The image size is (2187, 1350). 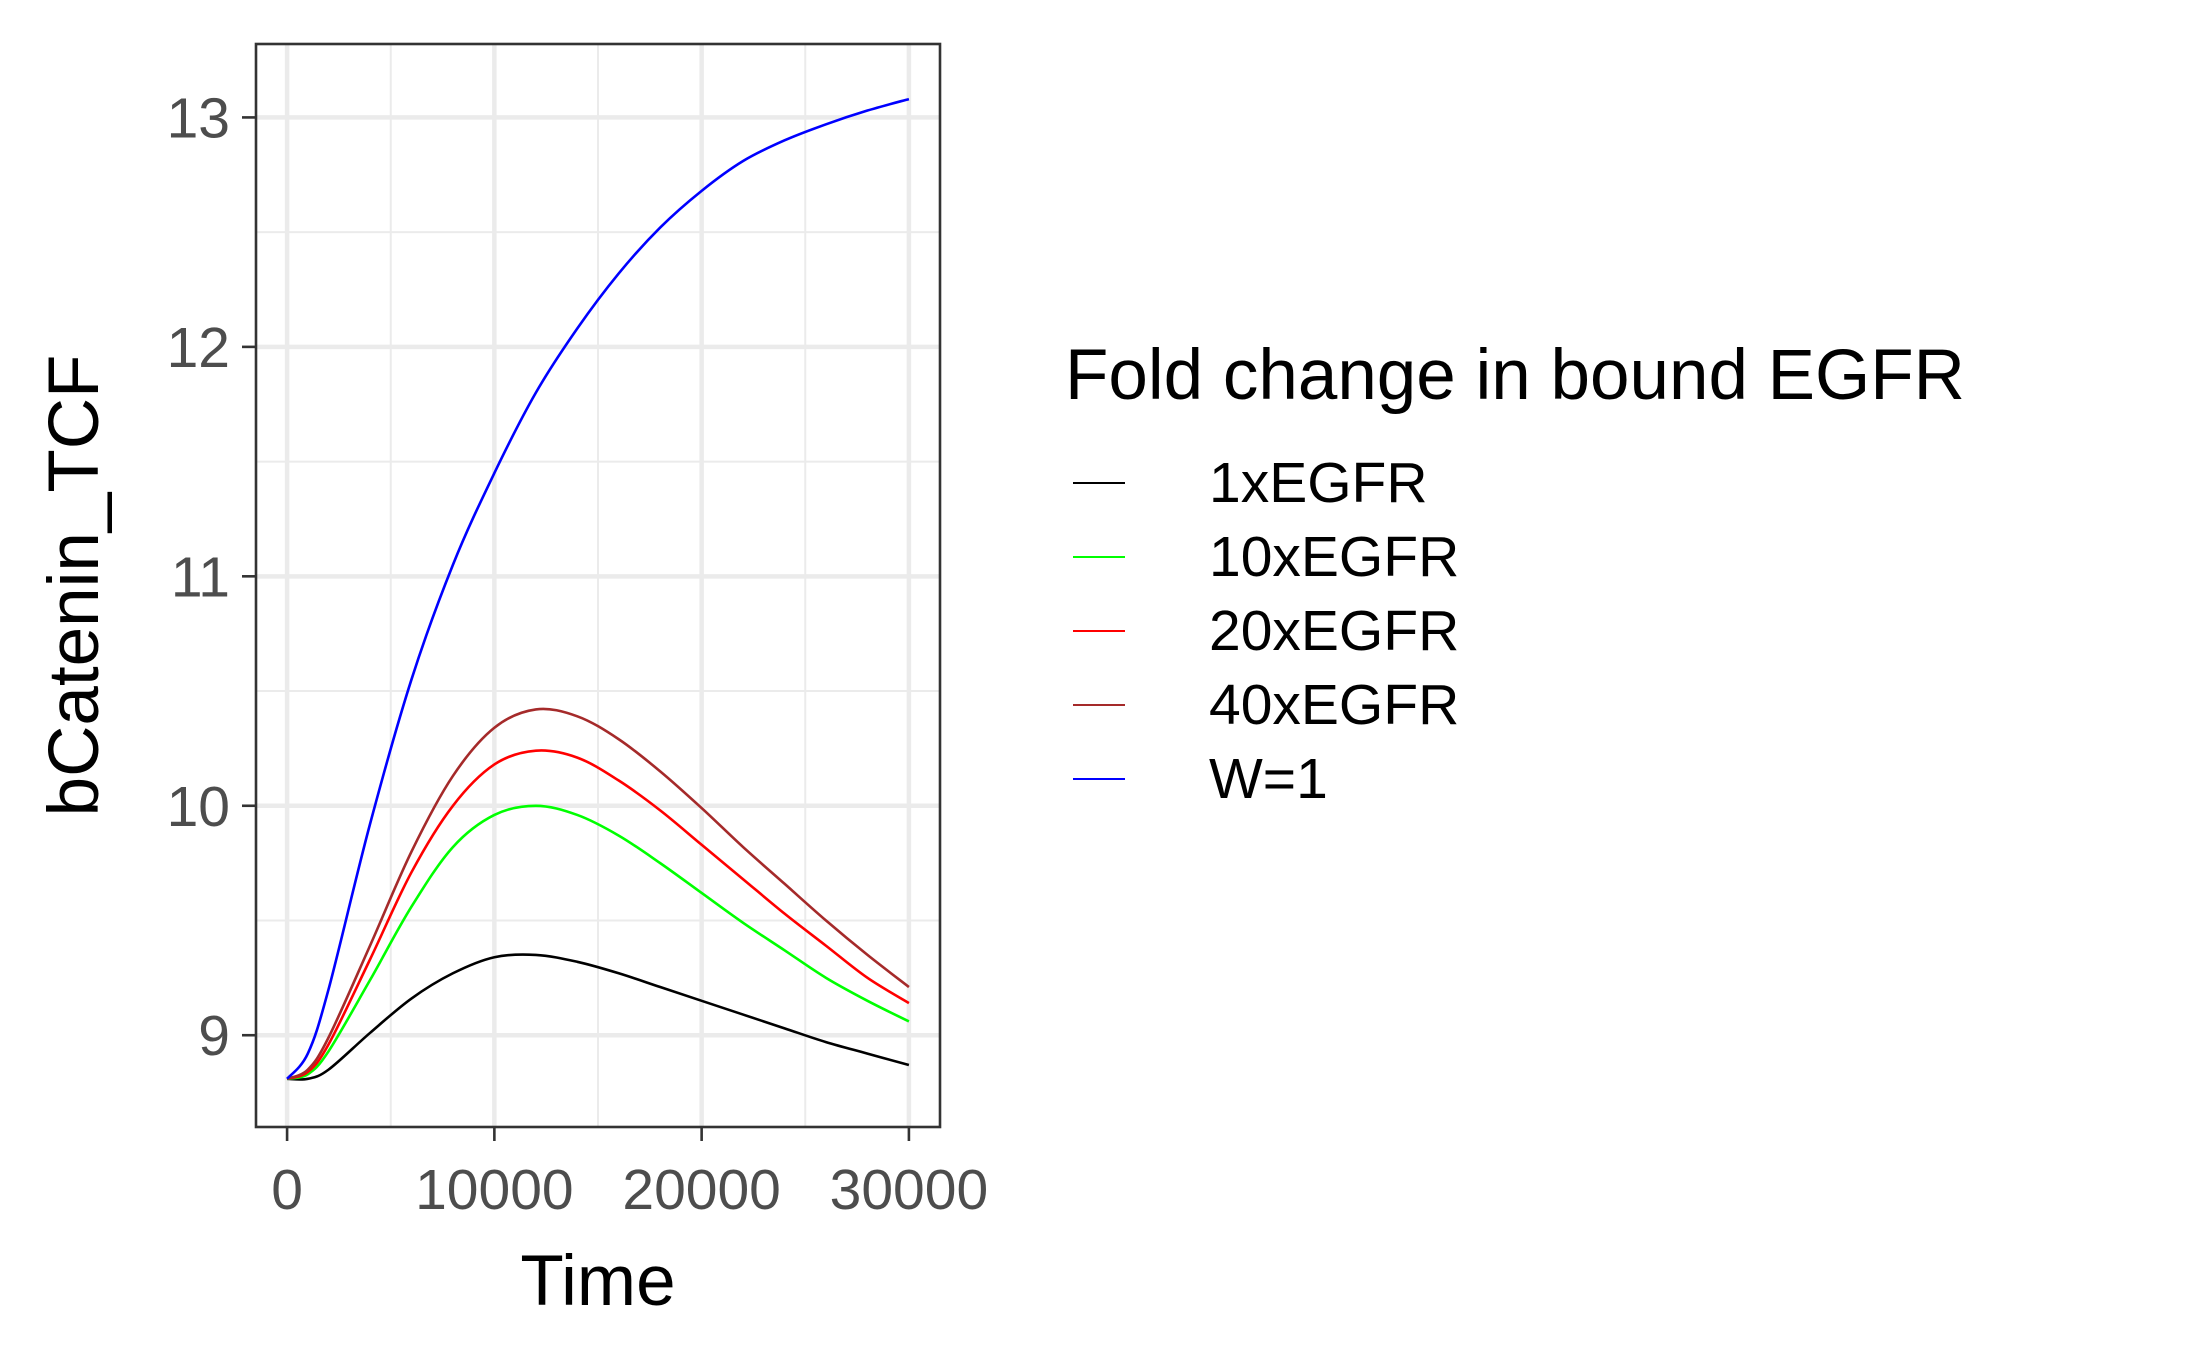 What do you see at coordinates (287, 1190) in the screenshot?
I see `x-tick-label: 0` at bounding box center [287, 1190].